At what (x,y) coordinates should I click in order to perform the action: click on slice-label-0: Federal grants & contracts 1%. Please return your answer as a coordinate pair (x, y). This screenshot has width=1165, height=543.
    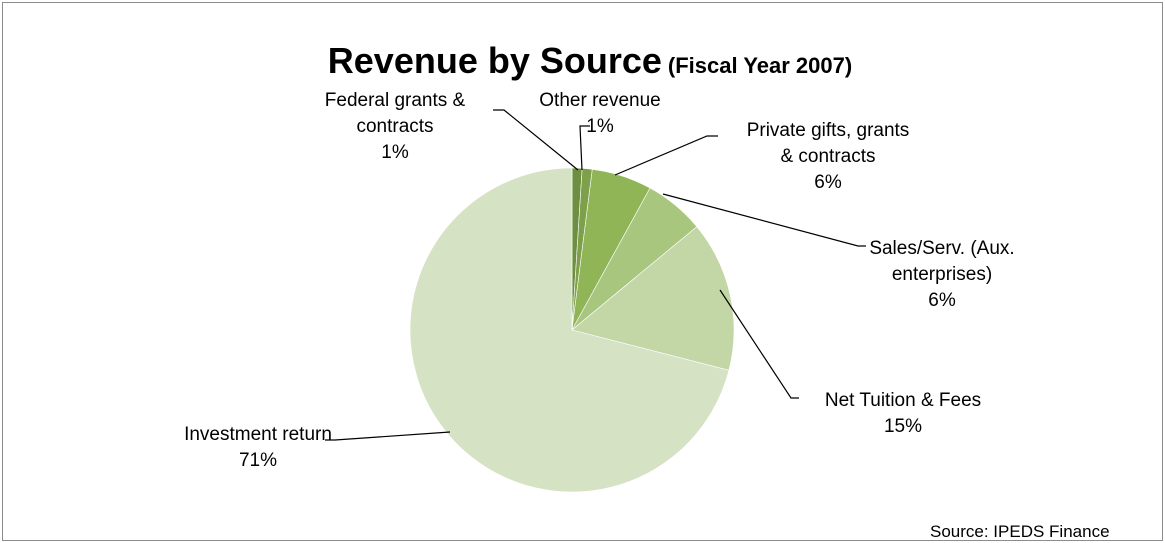
    Looking at the image, I should click on (395, 126).